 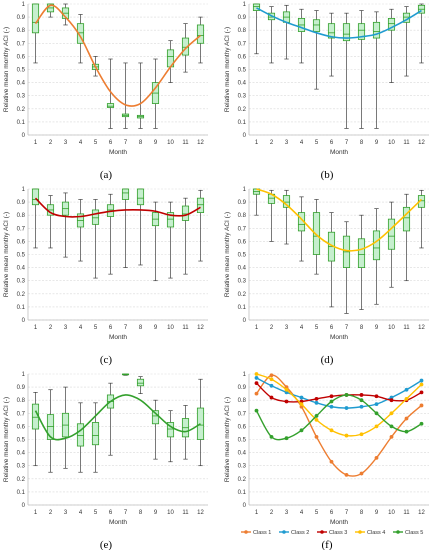 What do you see at coordinates (327, 544) in the screenshot?
I see `panel-label: (f)` at bounding box center [327, 544].